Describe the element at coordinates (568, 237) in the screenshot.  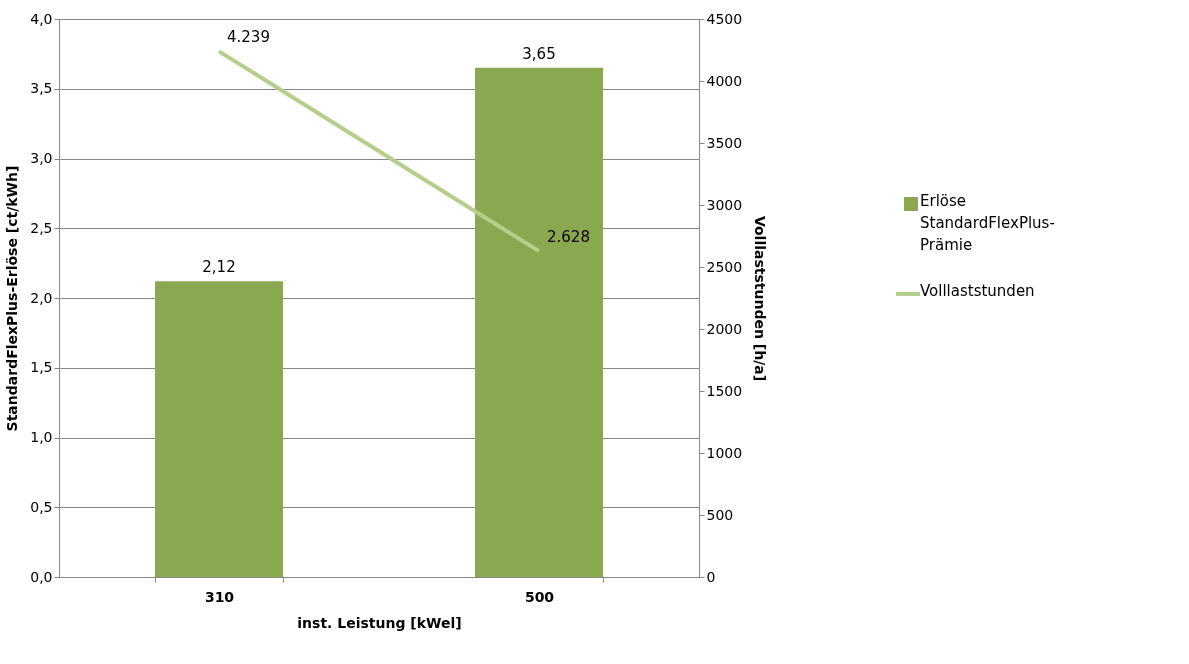
I see `data-label: 2.628` at that location.